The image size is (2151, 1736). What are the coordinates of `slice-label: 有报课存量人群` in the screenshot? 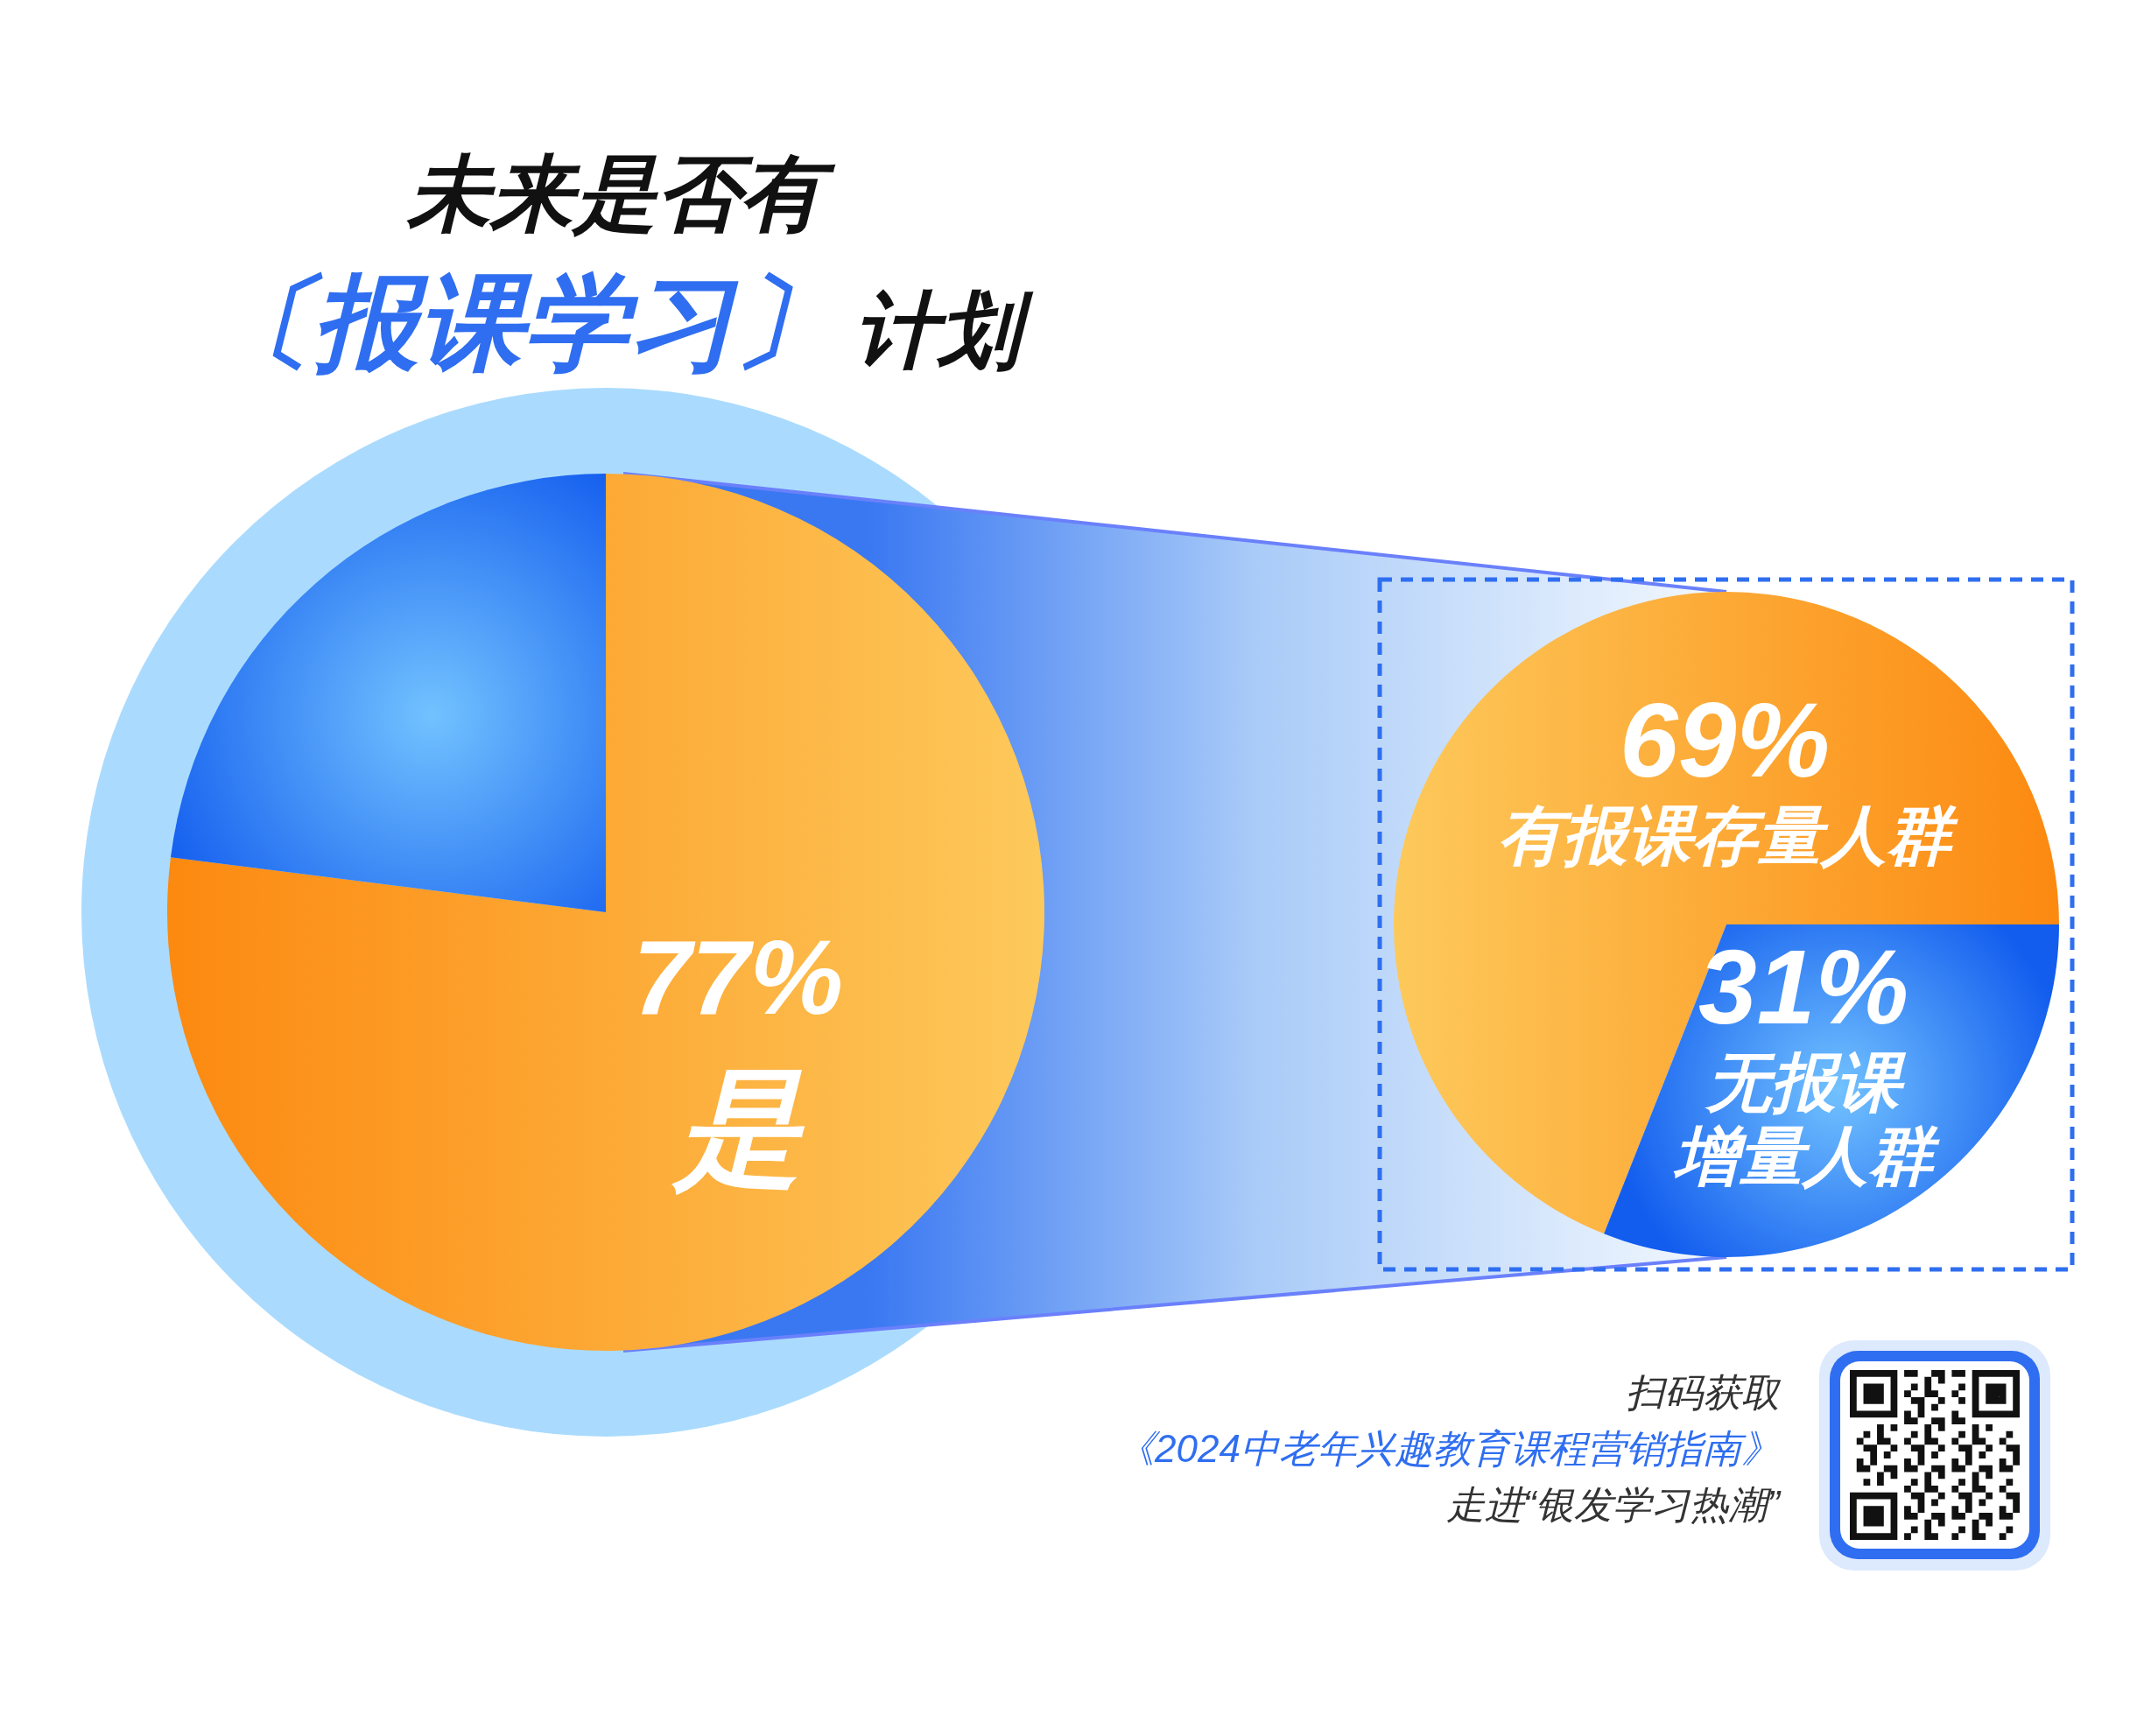 It's located at (1728, 835).